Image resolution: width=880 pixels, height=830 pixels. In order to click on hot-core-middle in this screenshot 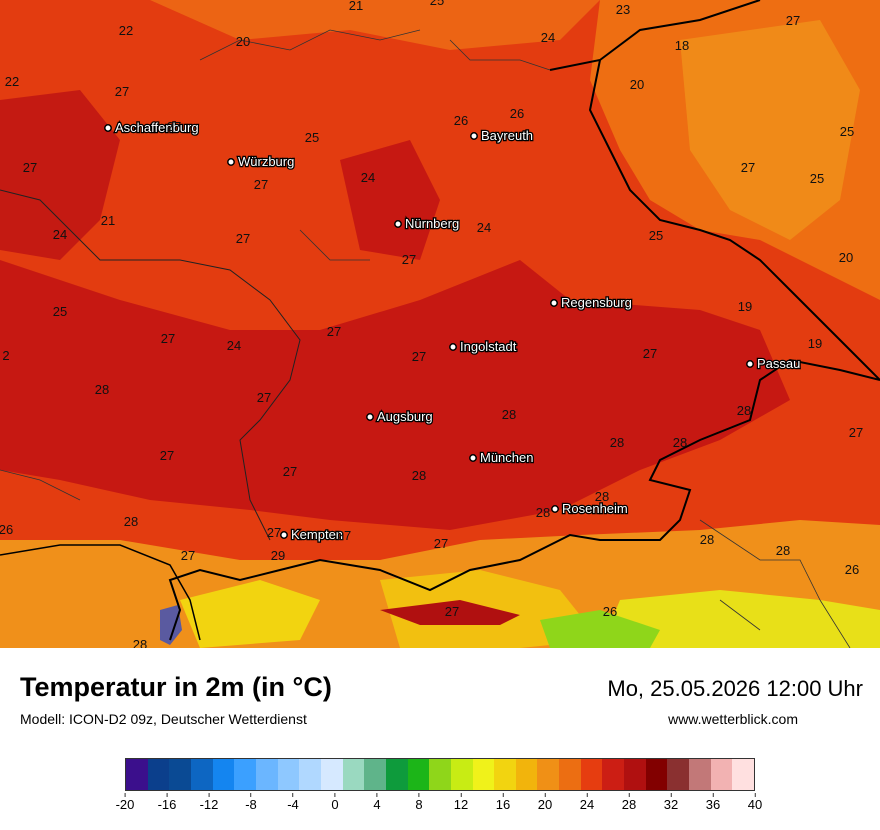, I will do `click(390, 200)`.